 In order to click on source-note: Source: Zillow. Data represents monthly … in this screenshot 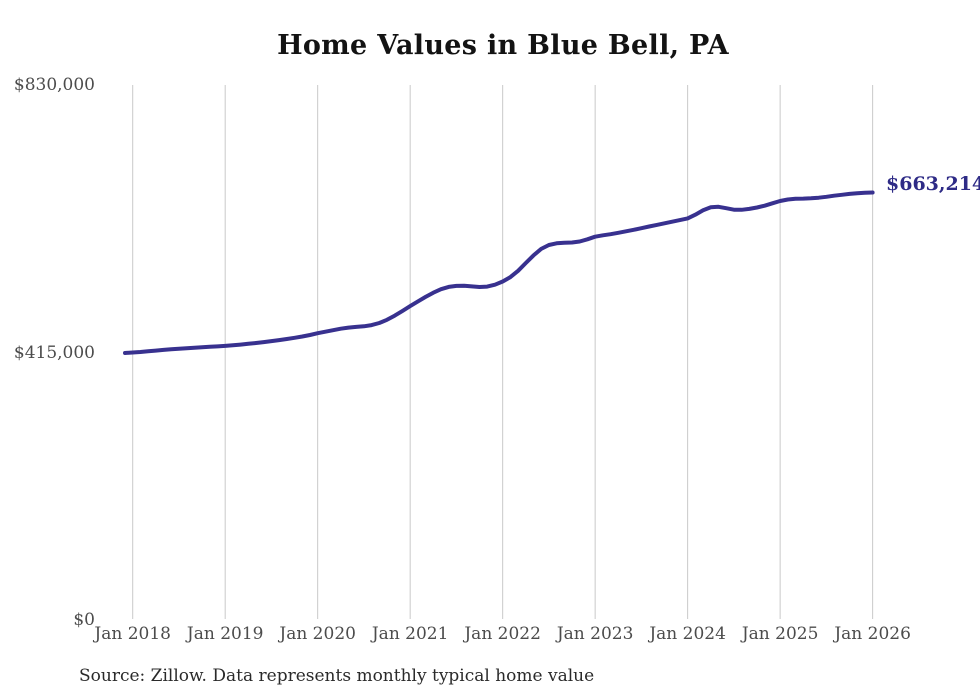, I will do `click(337, 676)`.